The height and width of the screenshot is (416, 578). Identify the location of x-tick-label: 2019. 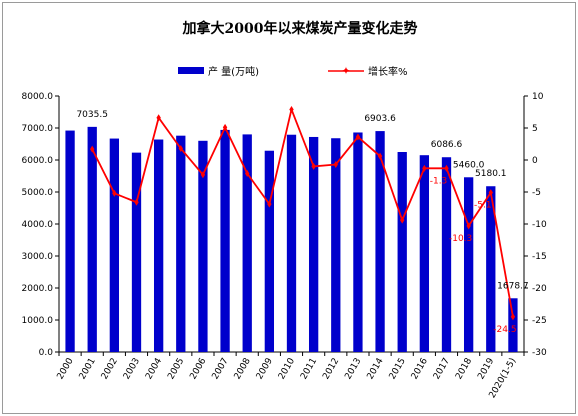
(486, 368).